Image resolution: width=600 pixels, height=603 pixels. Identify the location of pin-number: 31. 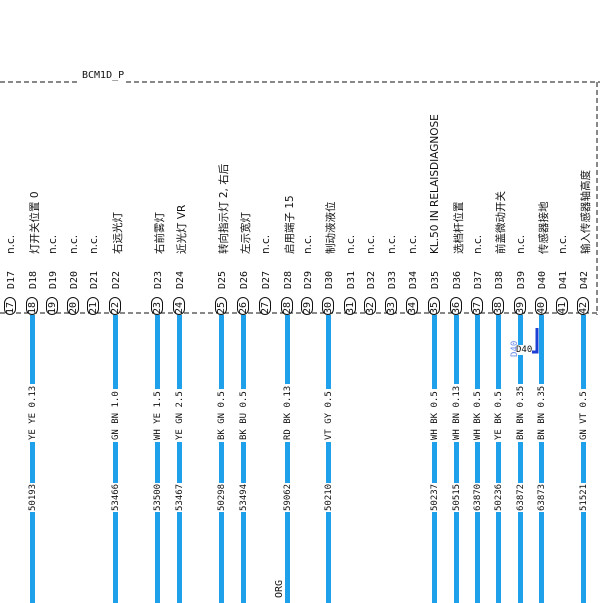
(350, 307).